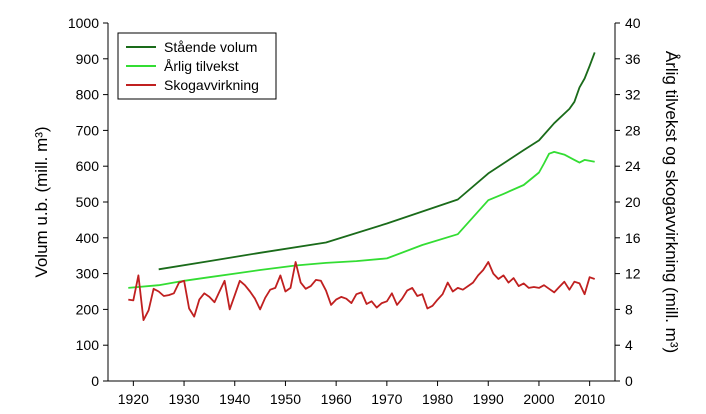 This screenshot has width=706, height=414. Describe the element at coordinates (629, 381) in the screenshot. I see `right-y-tick-label: 0` at that location.